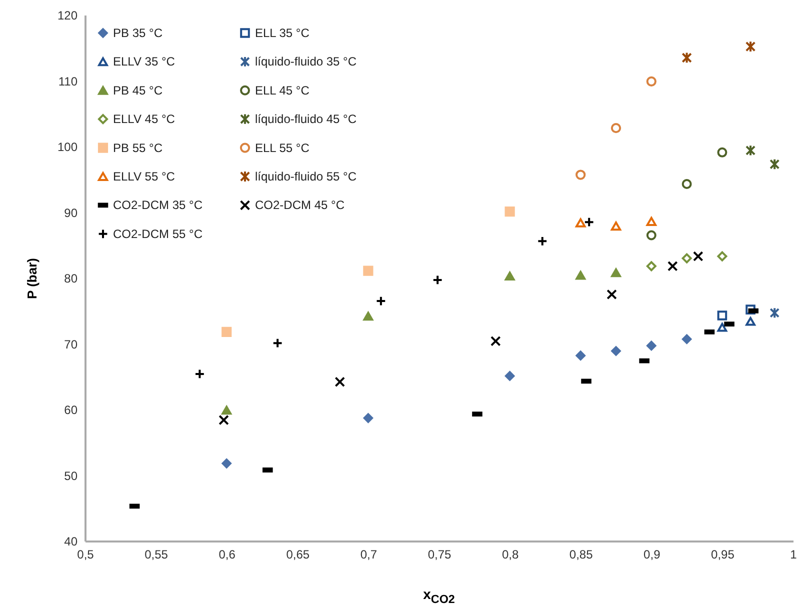 The height and width of the screenshot is (616, 801). What do you see at coordinates (32, 278) in the screenshot?
I see `y-axis-title: P (bar)` at bounding box center [32, 278].